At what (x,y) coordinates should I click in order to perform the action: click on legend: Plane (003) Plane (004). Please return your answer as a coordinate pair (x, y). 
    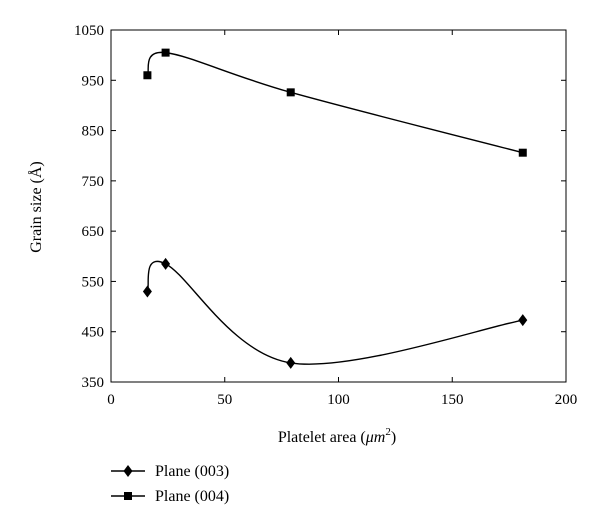
    Looking at the image, I should click on (170, 484).